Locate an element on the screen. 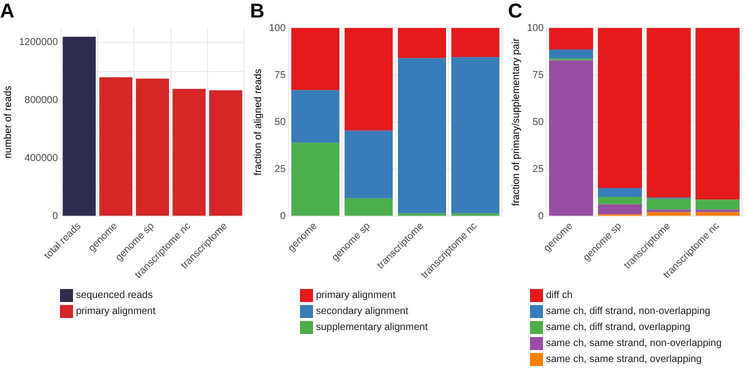 This screenshot has width=748, height=372. y-axis-title: fraction of aligned reads is located at coordinates (258, 122).